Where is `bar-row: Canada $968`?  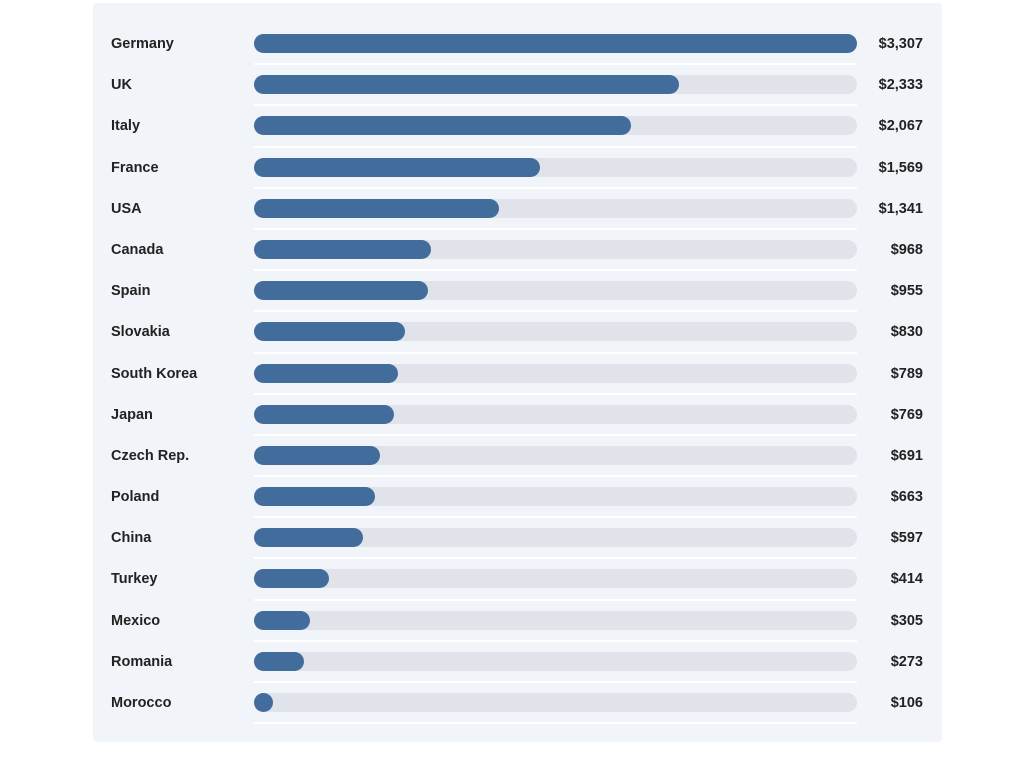
bar-row: Canada $968 is located at coordinates (517, 251).